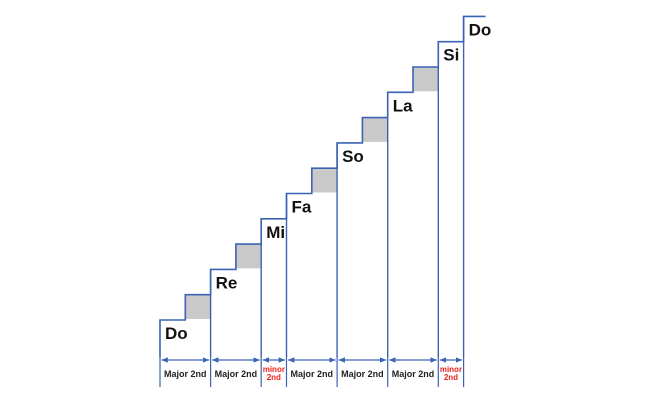 The image size is (650, 400). Describe the element at coordinates (353, 156) in the screenshot. I see `note-label: So` at that location.